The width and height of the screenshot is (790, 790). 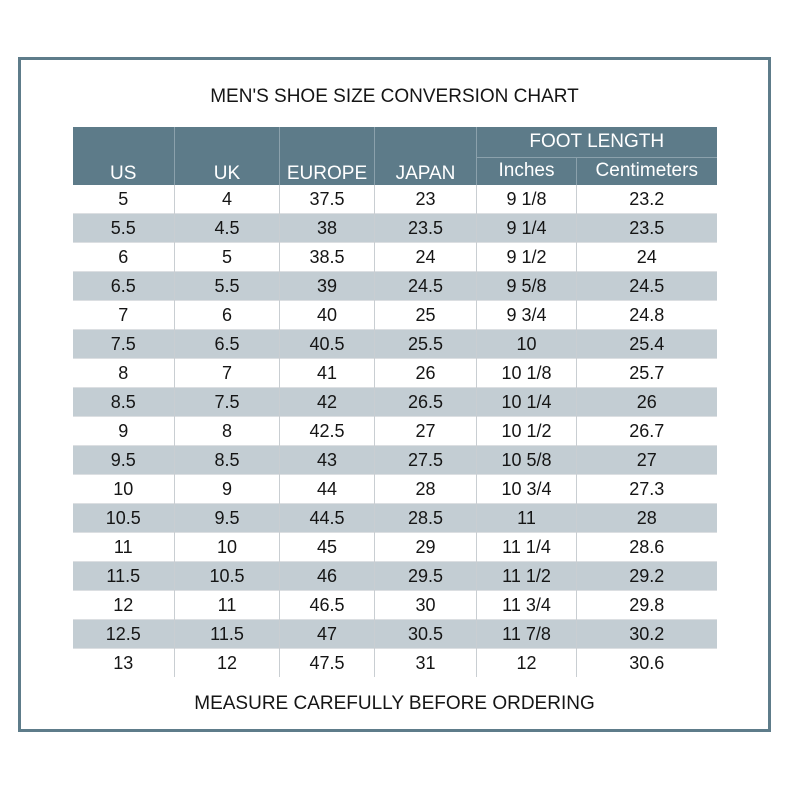 What do you see at coordinates (327, 199) in the screenshot?
I see `table-cell: 37.5` at bounding box center [327, 199].